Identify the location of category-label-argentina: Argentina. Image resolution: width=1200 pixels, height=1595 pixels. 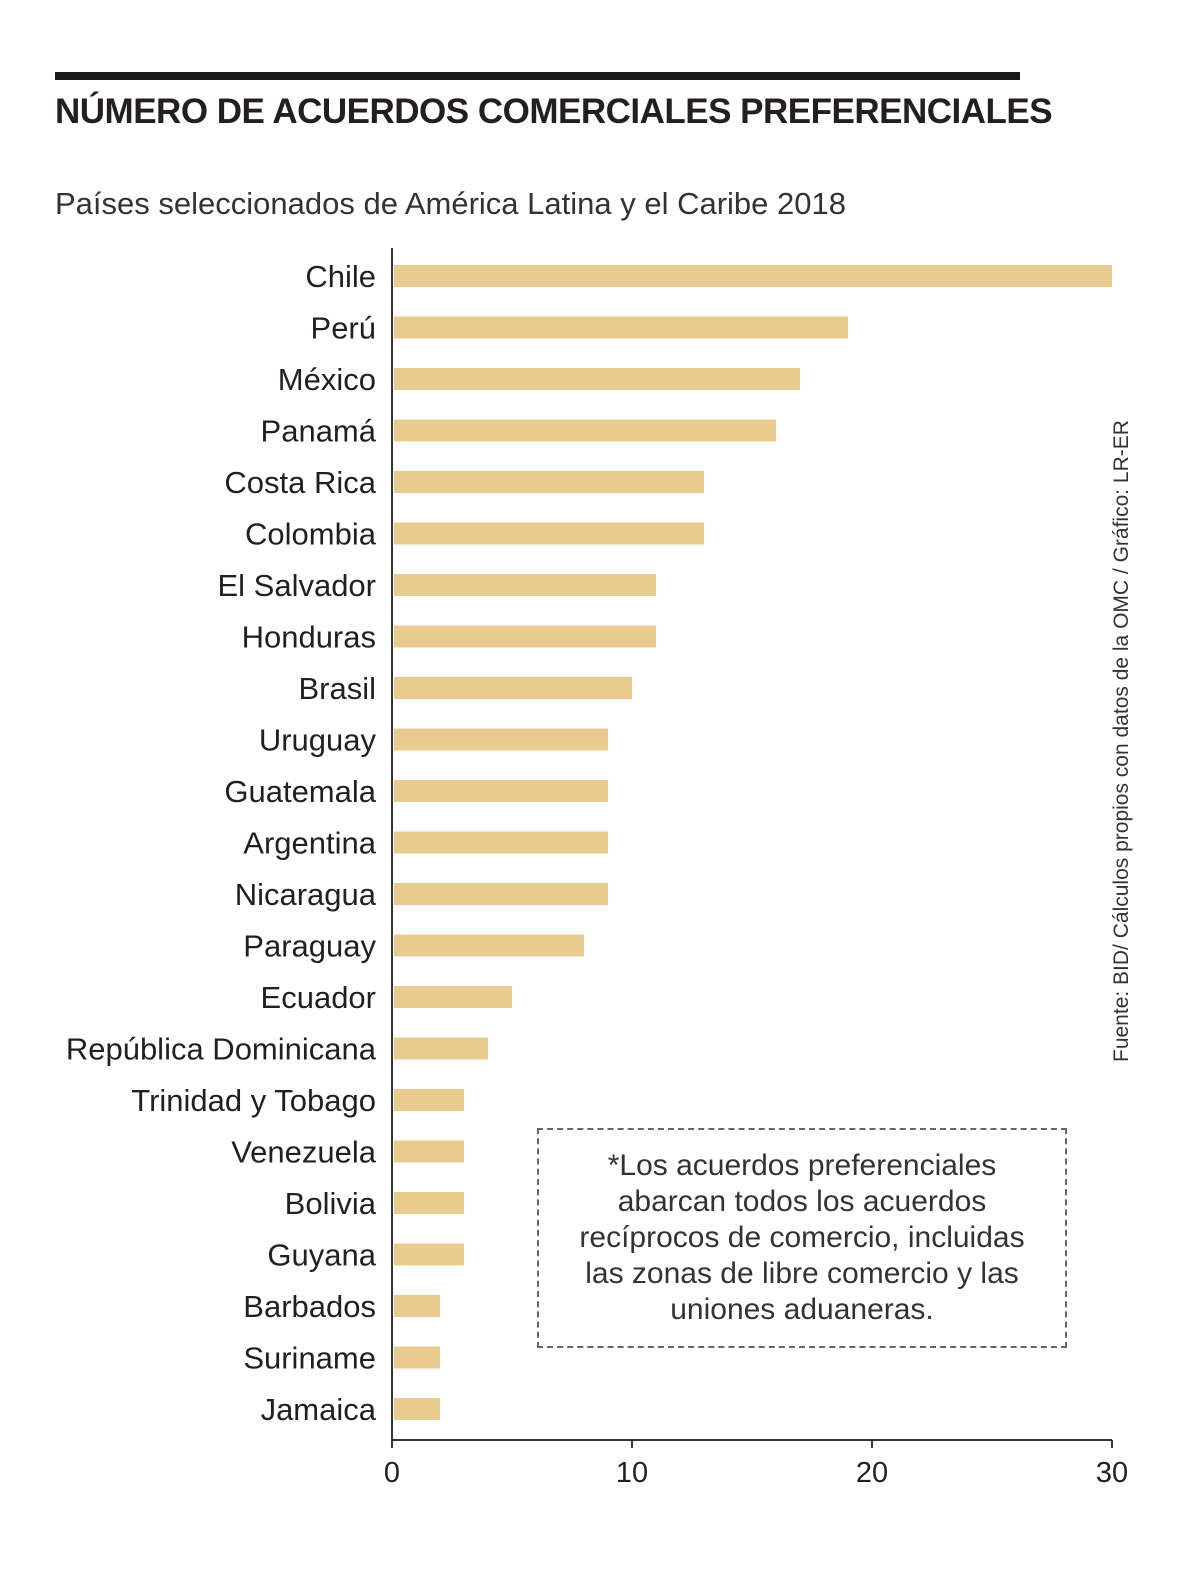
(309, 843).